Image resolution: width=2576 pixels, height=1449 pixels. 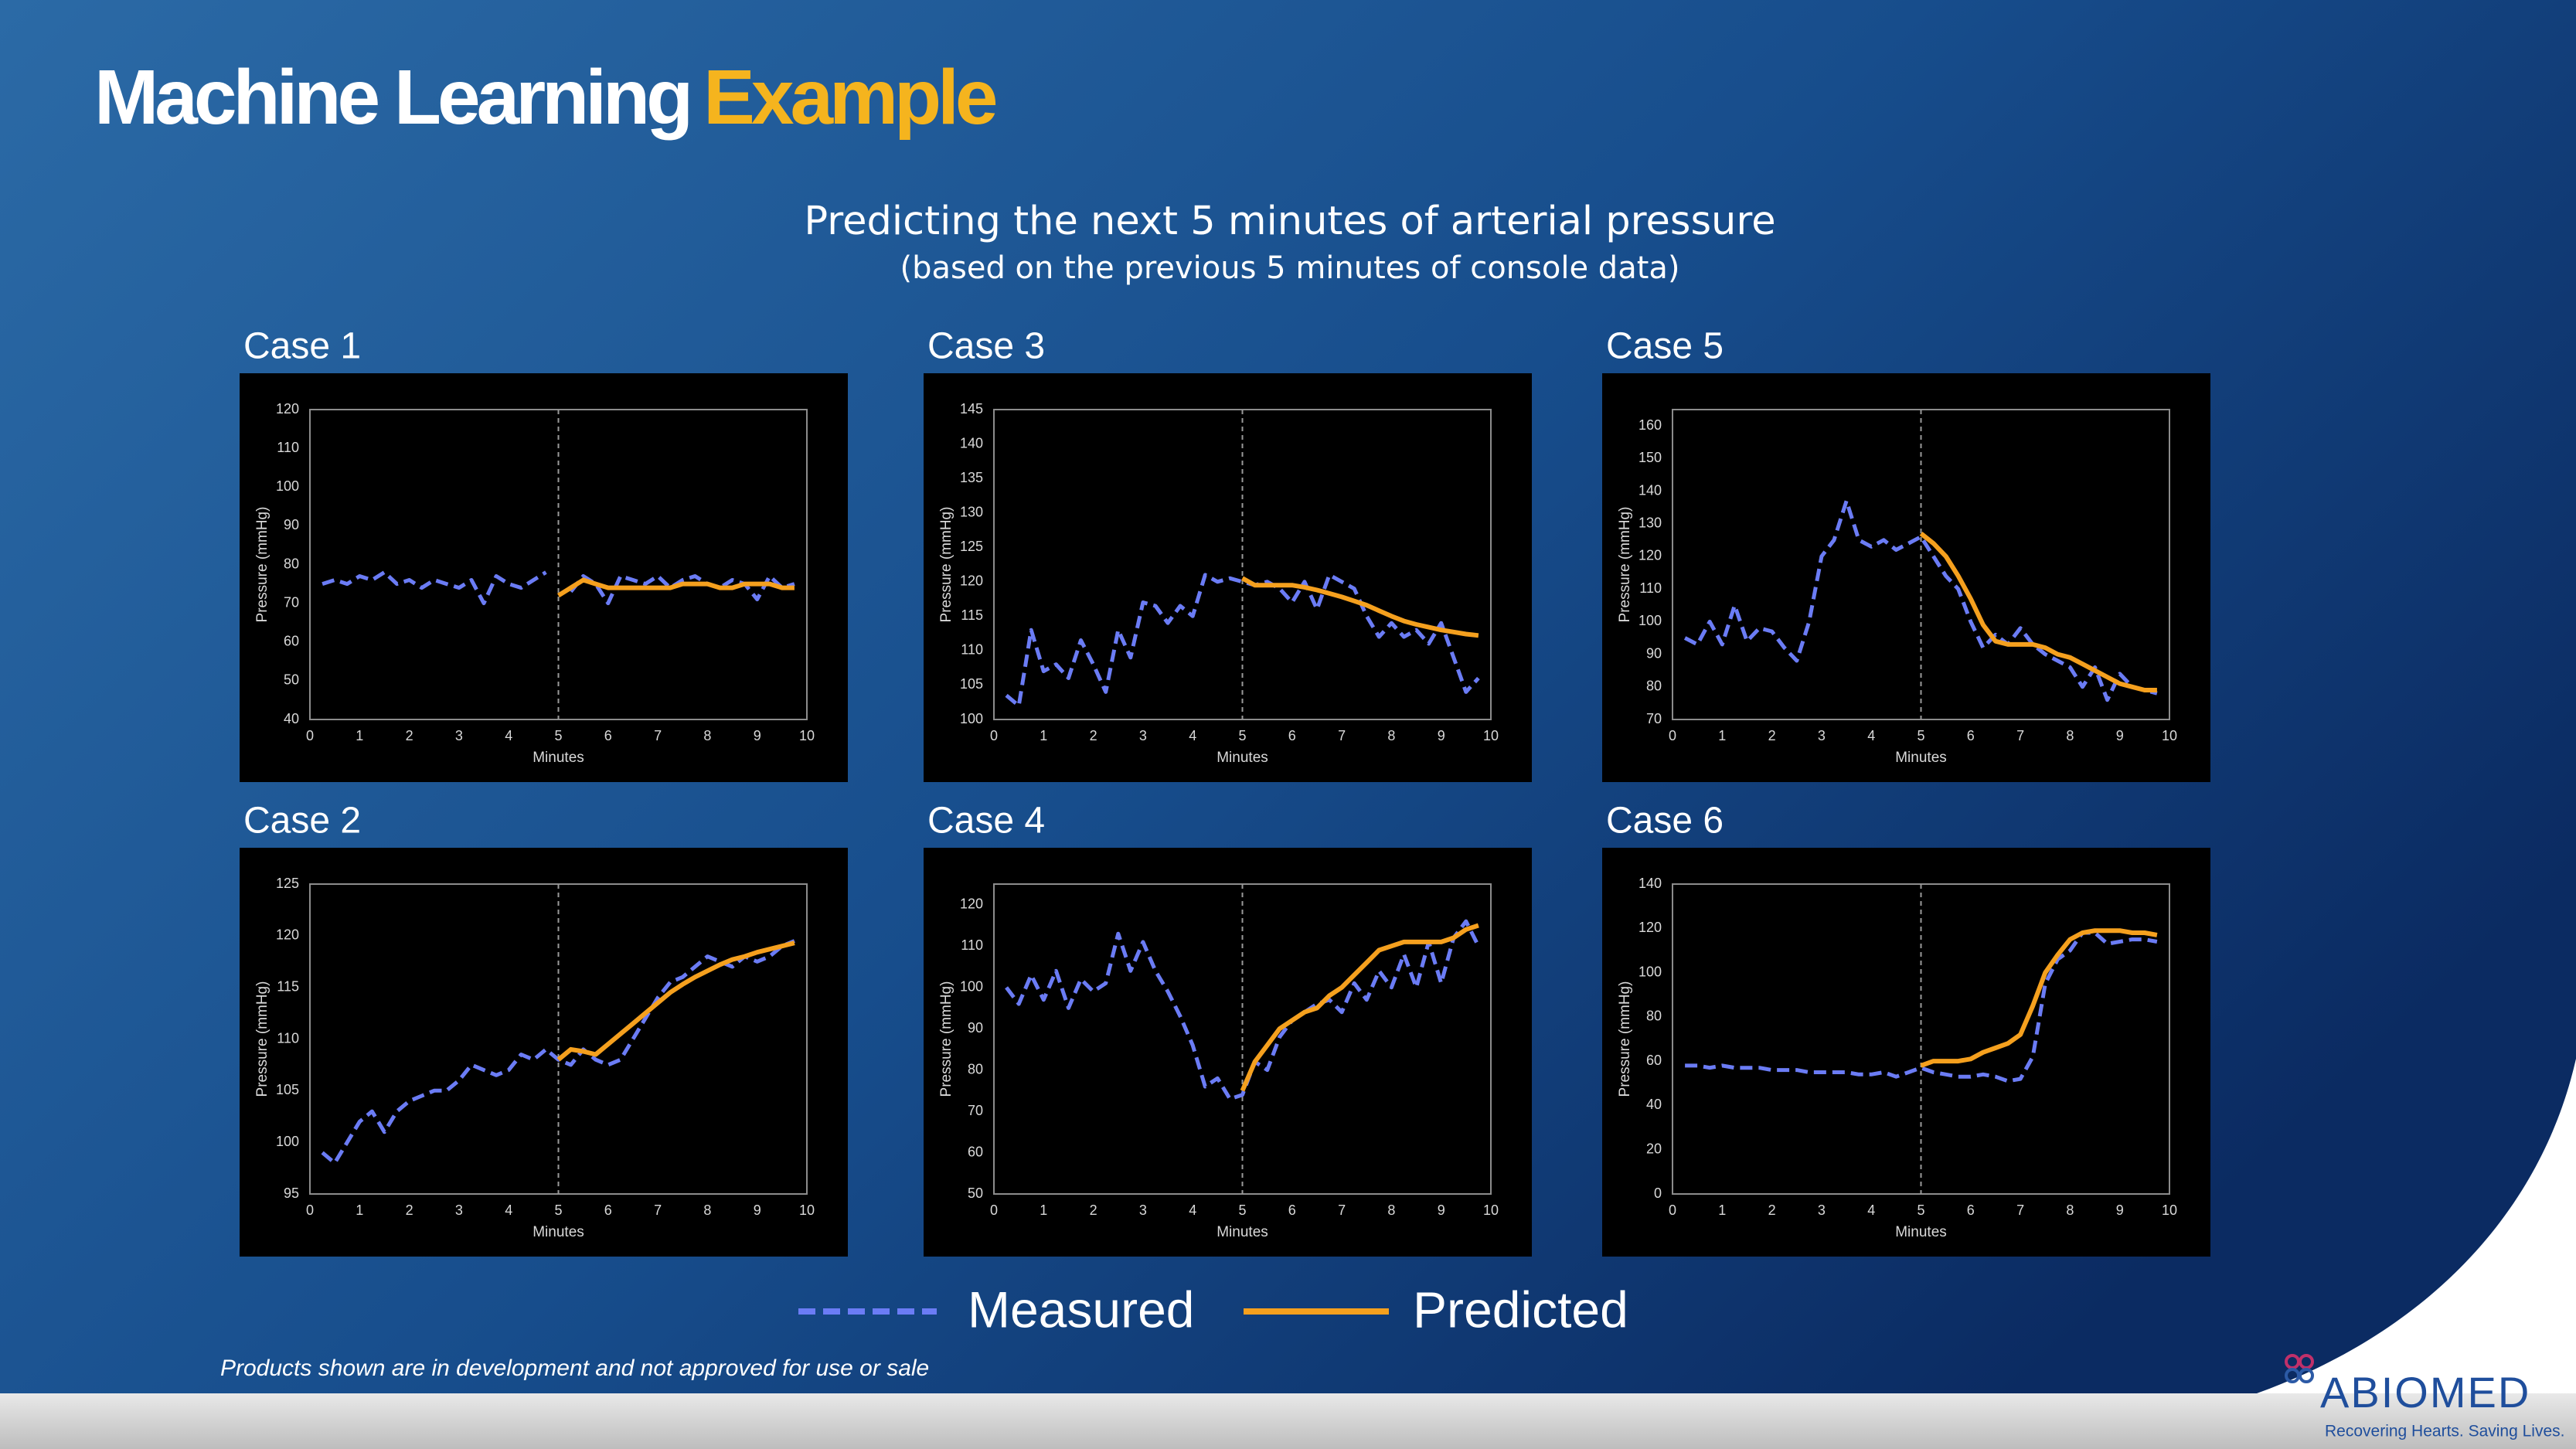 What do you see at coordinates (1665, 821) in the screenshot?
I see `chart-title: Case 6` at bounding box center [1665, 821].